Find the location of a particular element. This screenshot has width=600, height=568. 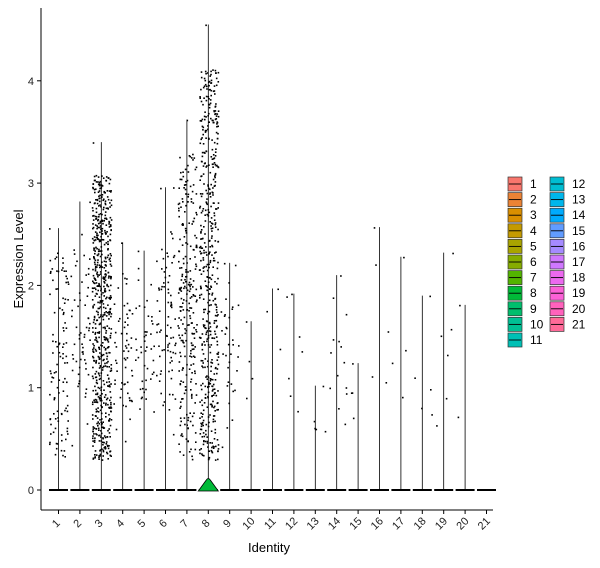

y-tick-label-1: 1 is located at coordinates (31, 389).